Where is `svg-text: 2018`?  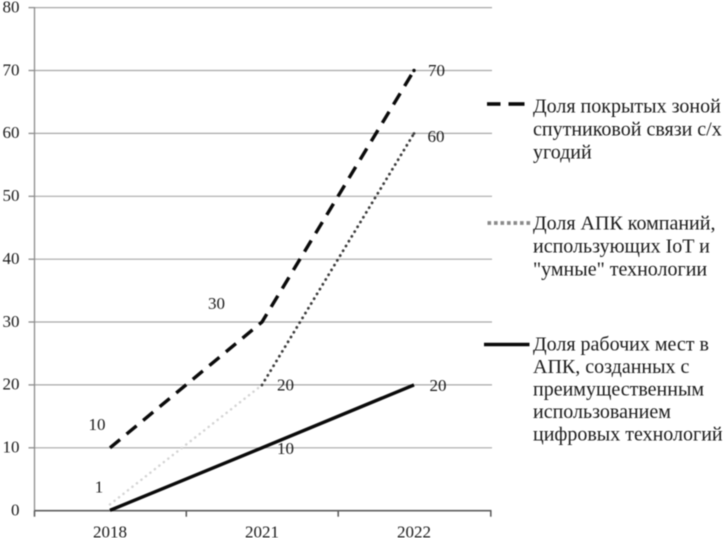 svg-text: 2018 is located at coordinates (110, 530).